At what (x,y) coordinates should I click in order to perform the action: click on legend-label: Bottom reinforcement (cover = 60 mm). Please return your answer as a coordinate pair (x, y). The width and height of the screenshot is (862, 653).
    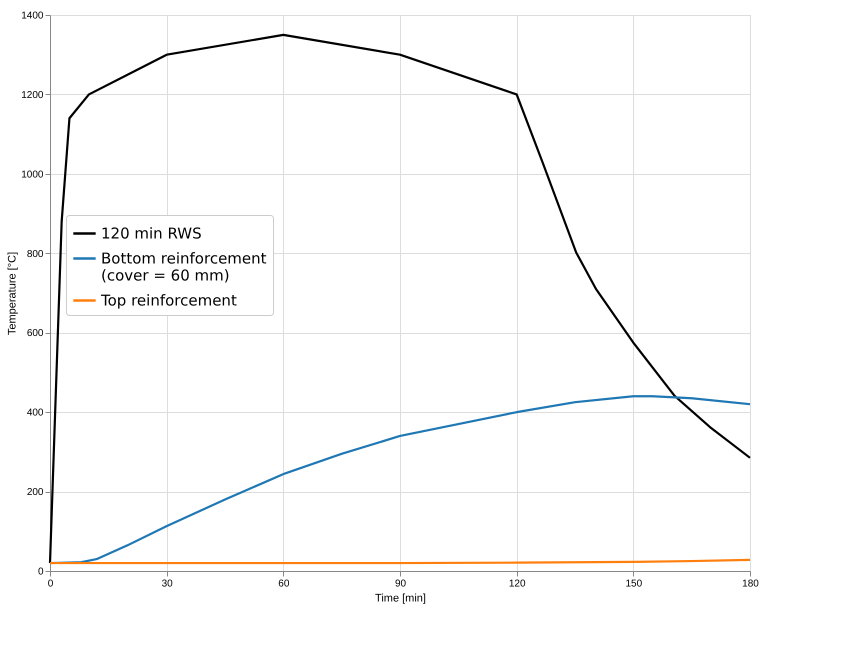
    Looking at the image, I should click on (184, 267).